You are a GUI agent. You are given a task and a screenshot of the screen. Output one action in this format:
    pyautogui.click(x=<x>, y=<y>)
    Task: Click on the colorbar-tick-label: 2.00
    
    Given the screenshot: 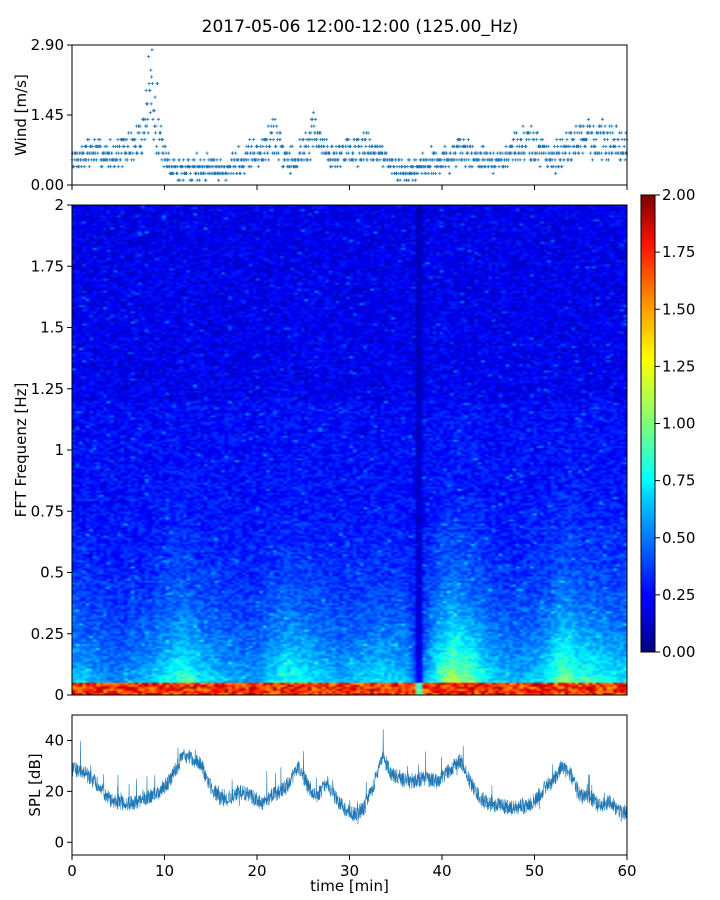 What is the action you would take?
    pyautogui.click(x=678, y=195)
    